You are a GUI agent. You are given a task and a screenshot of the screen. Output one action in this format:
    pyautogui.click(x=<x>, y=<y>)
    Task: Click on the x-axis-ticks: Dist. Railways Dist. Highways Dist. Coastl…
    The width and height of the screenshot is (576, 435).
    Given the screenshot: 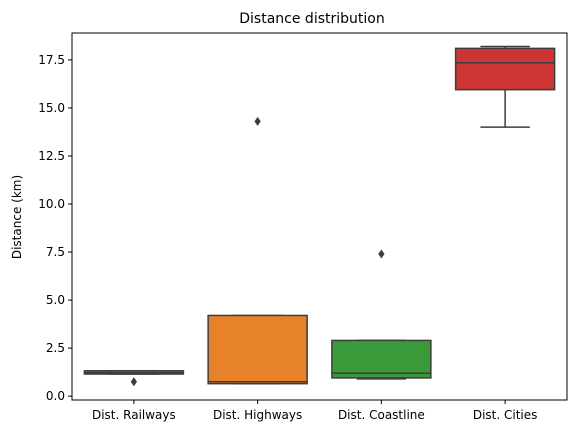 What is the action you would take?
    pyautogui.click(x=314, y=411)
    